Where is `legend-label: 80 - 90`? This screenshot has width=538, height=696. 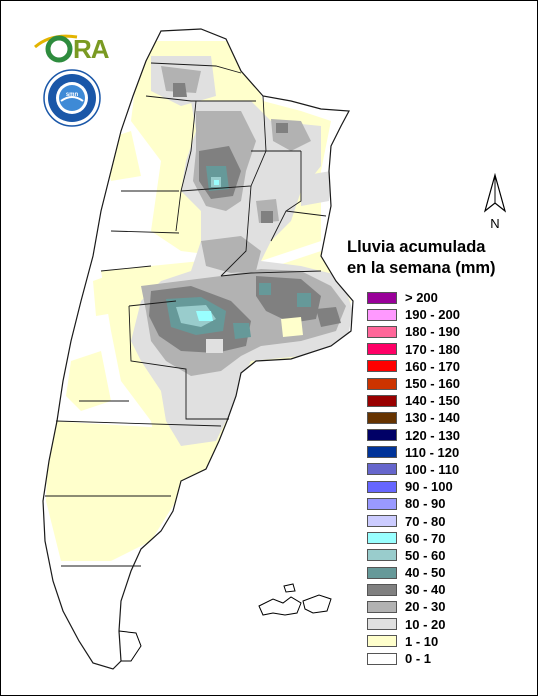
legend-label: 80 - 90 is located at coordinates (425, 504).